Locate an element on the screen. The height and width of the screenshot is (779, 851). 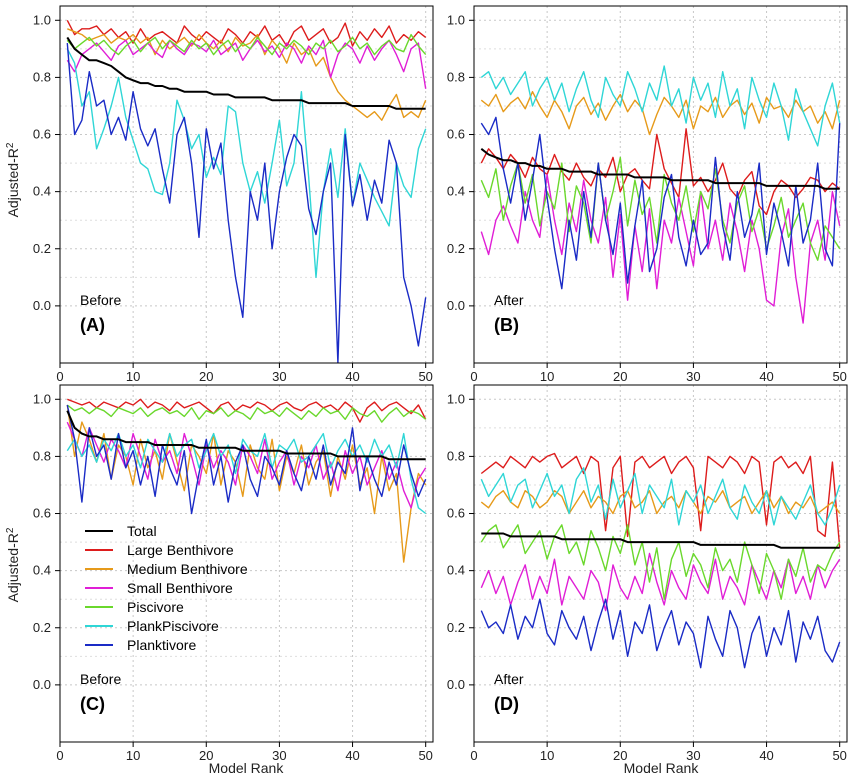
legend-label: Large Benthivore is located at coordinates (180, 550).